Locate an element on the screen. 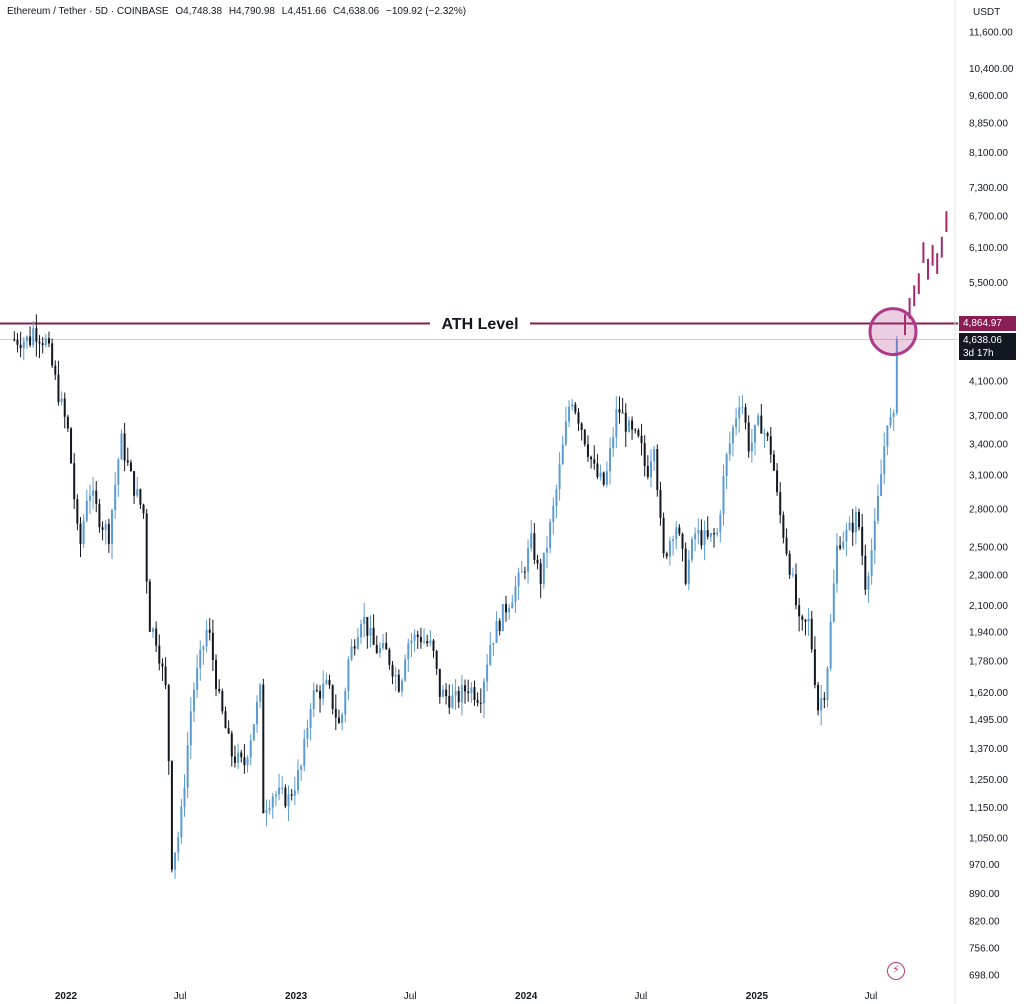 The width and height of the screenshot is (1024, 1004). x-tick-label: 2024 is located at coordinates (526, 996).